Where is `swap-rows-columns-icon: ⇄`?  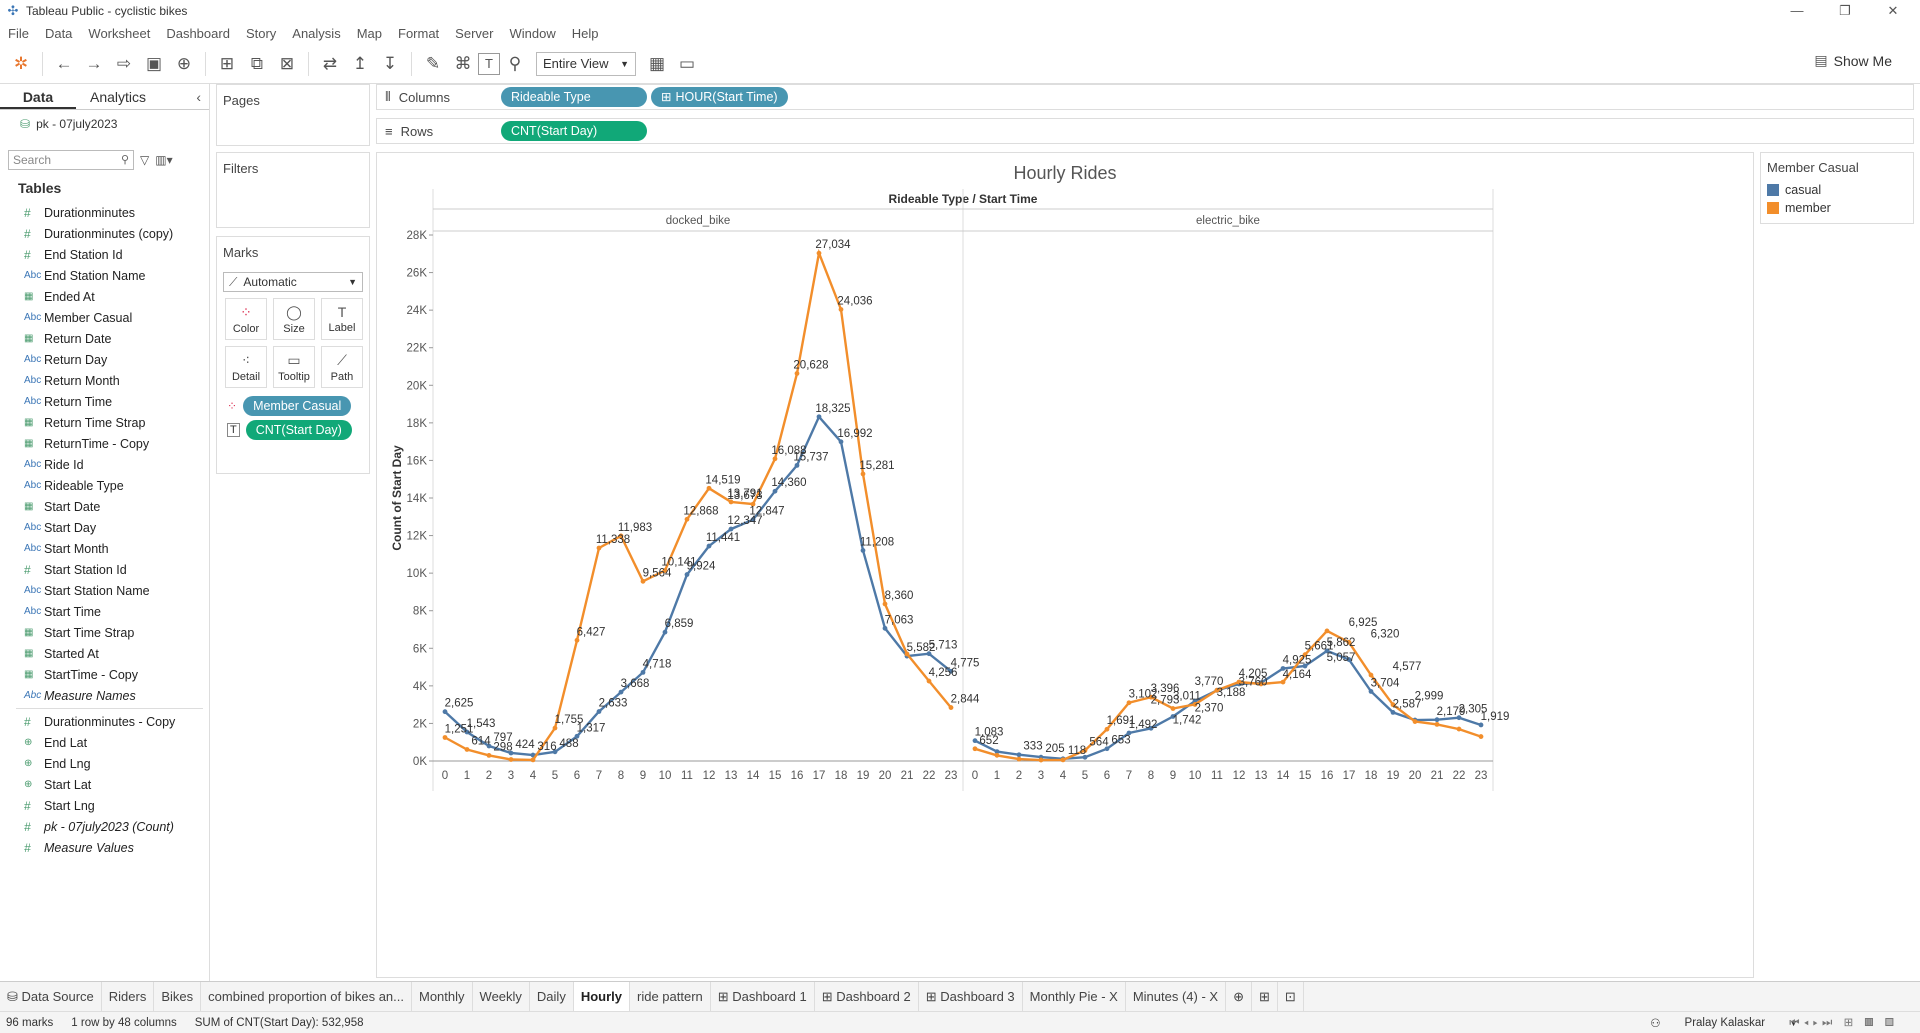
swap-rows-columns-icon: ⇄ is located at coordinates (330, 63).